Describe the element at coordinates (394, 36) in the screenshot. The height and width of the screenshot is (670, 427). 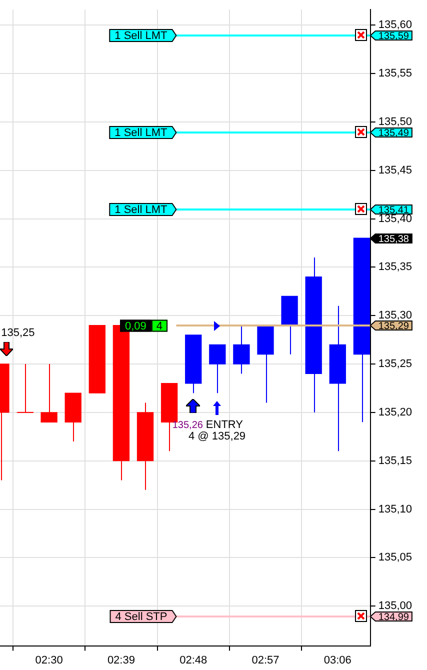
I see `text: 135,59` at that location.